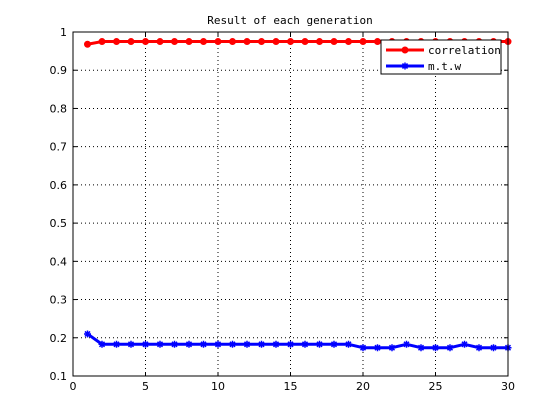 The height and width of the screenshot is (420, 560). Describe the element at coordinates (218, 386) in the screenshot. I see `x-tick-label: 10` at that location.